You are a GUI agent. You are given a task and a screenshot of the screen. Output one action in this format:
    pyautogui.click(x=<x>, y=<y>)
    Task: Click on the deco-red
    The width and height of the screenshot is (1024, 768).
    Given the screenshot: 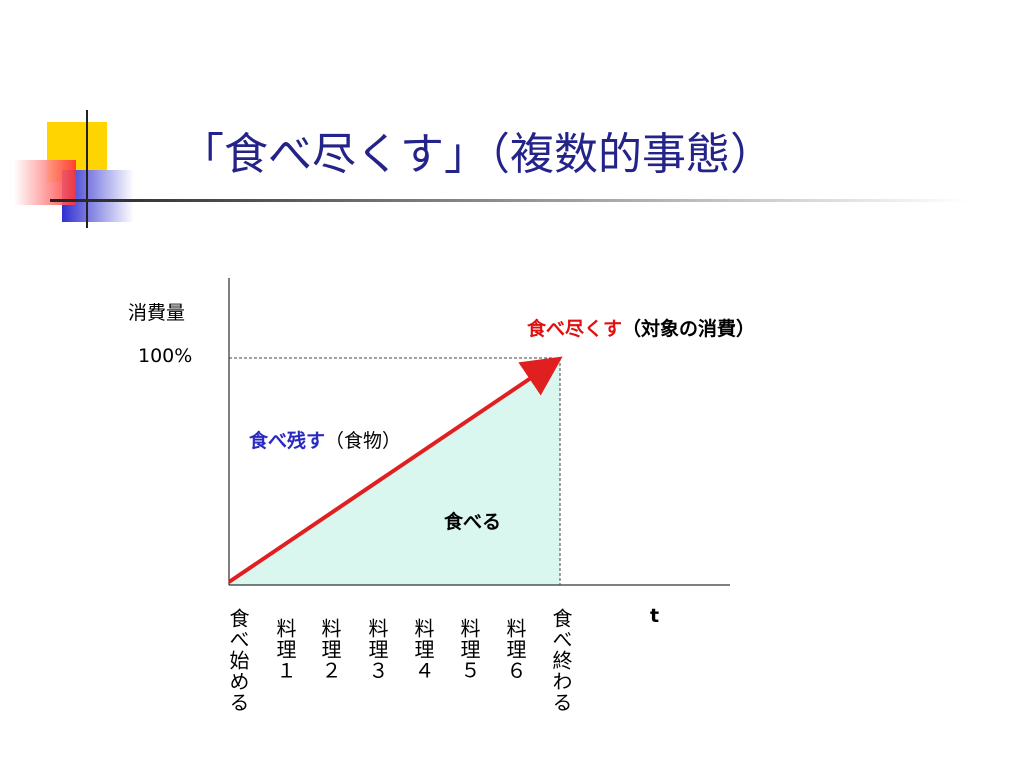 What is the action you would take?
    pyautogui.click(x=45, y=182)
    